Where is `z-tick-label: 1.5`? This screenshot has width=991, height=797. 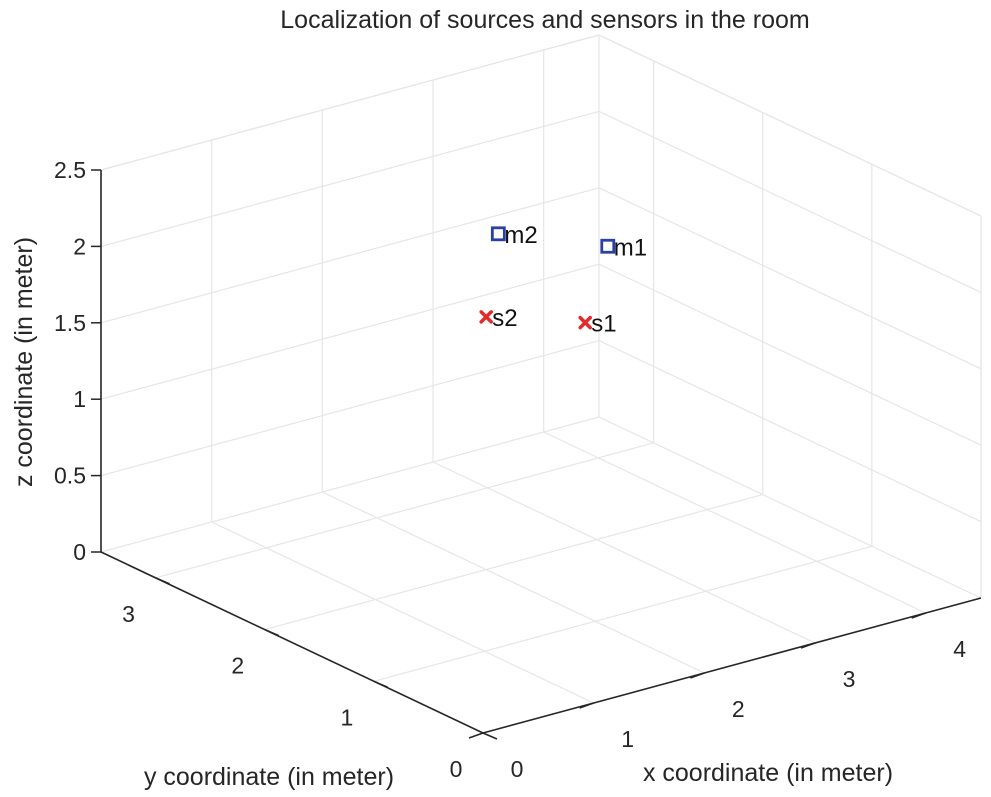
z-tick-label: 1.5 is located at coordinates (70, 323).